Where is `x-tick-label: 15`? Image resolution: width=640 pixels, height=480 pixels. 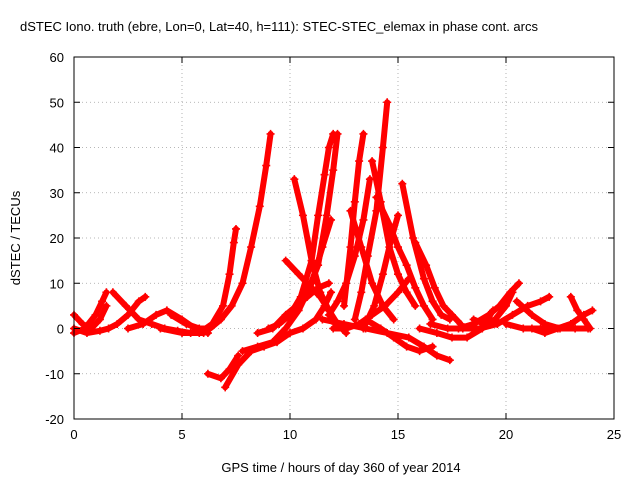 x-tick-label: 15 is located at coordinates (398, 434).